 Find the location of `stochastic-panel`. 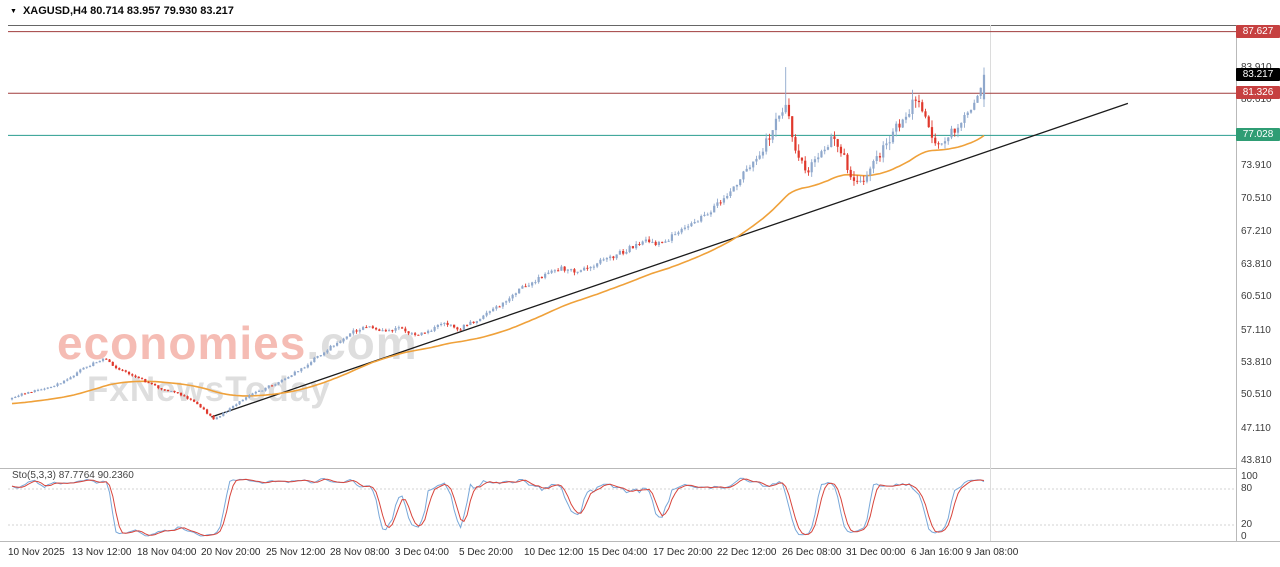

stochastic-panel is located at coordinates (622, 507).